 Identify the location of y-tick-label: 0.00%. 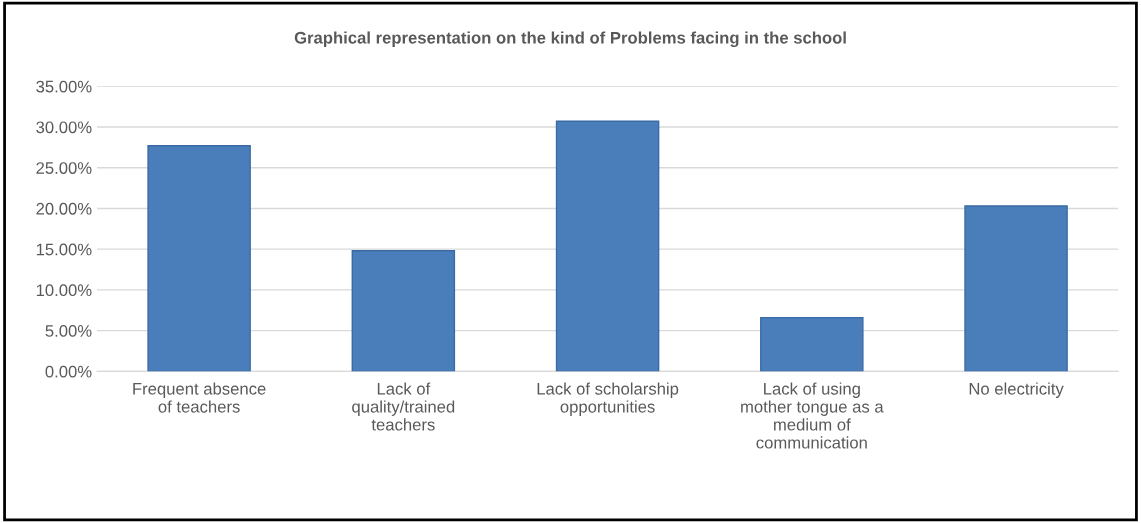
(68, 371).